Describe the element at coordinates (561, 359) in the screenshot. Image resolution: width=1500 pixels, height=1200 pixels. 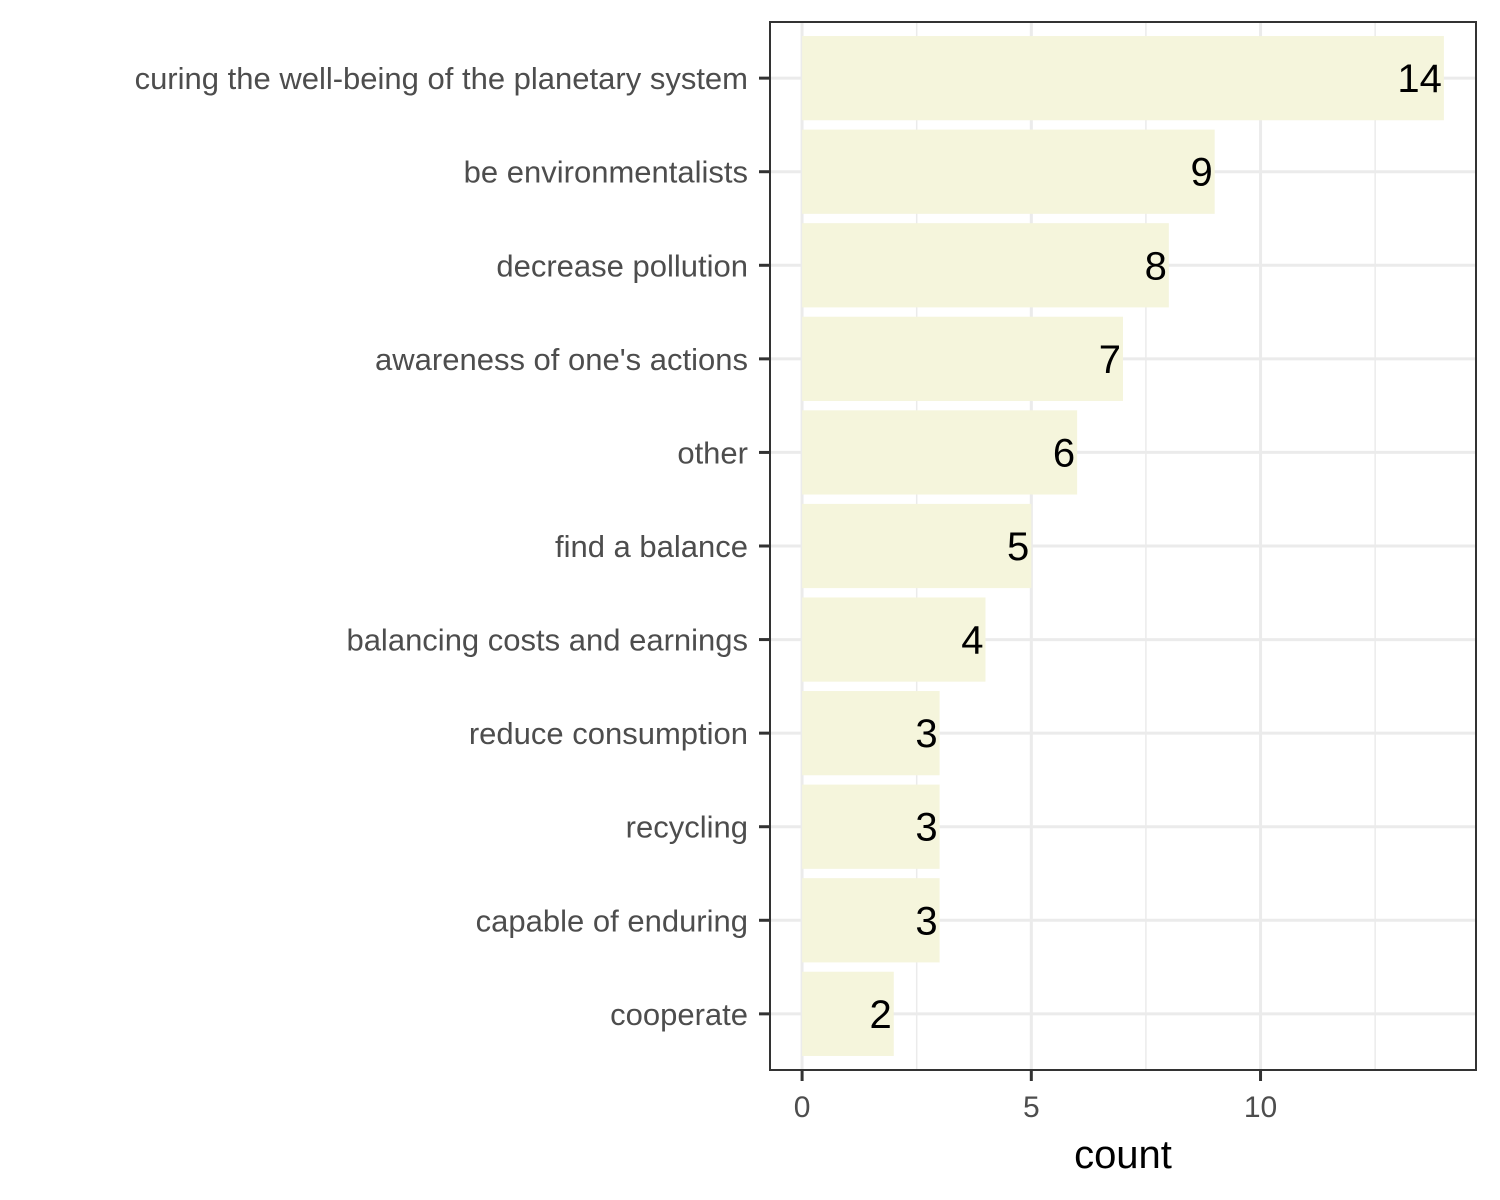
I see `category-label: awareness of one's actions` at that location.